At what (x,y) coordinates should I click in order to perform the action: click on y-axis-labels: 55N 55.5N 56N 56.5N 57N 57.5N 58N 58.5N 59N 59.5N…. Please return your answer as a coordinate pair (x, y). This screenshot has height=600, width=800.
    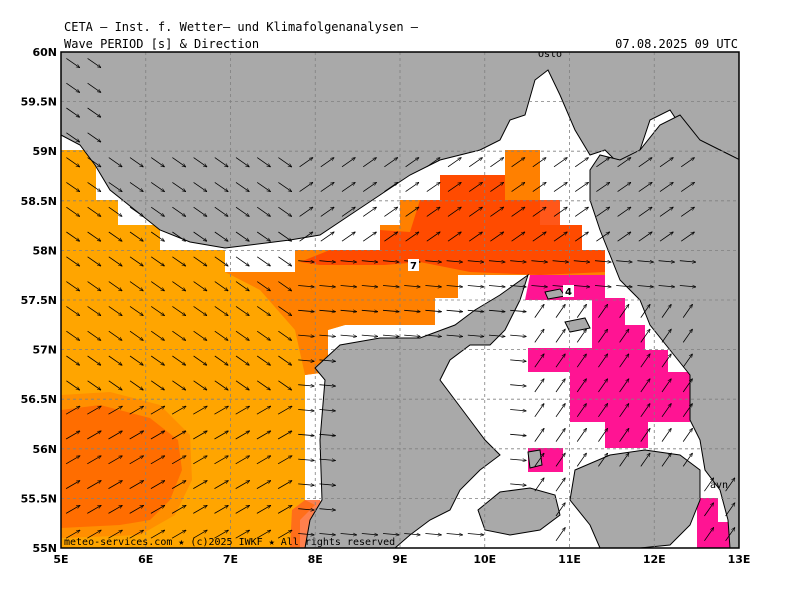
    Looking at the image, I should click on (39, 300).